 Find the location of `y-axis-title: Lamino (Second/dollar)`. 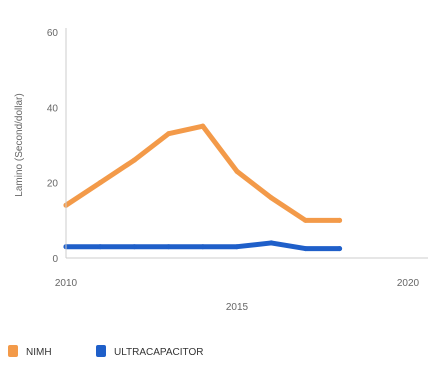

y-axis-title: Lamino (Second/dollar) is located at coordinates (19, 144).